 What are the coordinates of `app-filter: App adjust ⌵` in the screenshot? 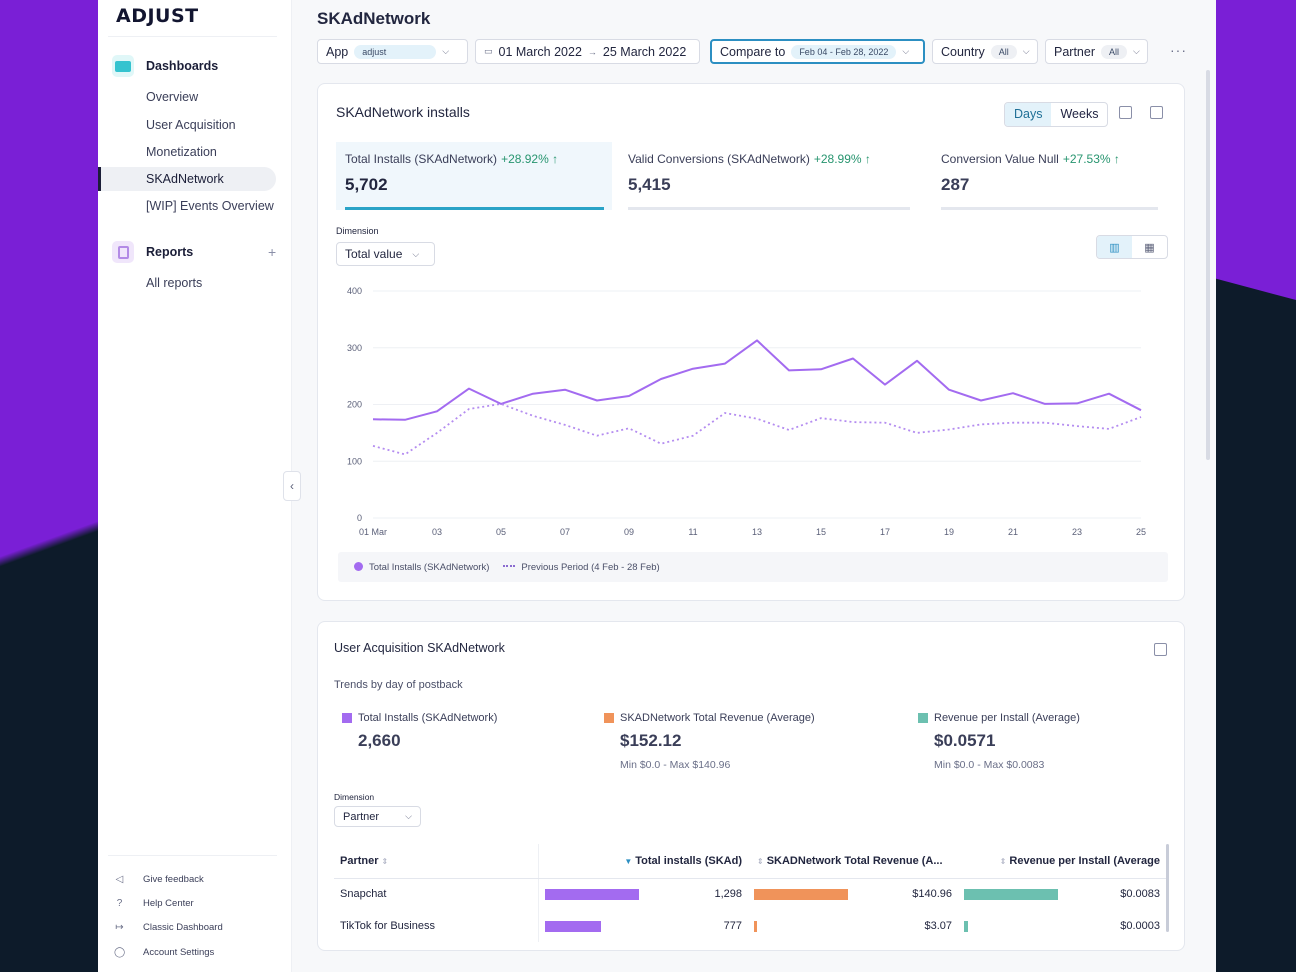 It's located at (392, 51).